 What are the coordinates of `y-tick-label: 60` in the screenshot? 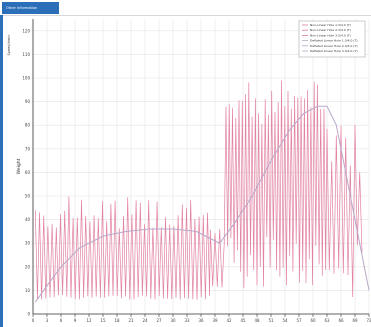 It's located at (28, 172).